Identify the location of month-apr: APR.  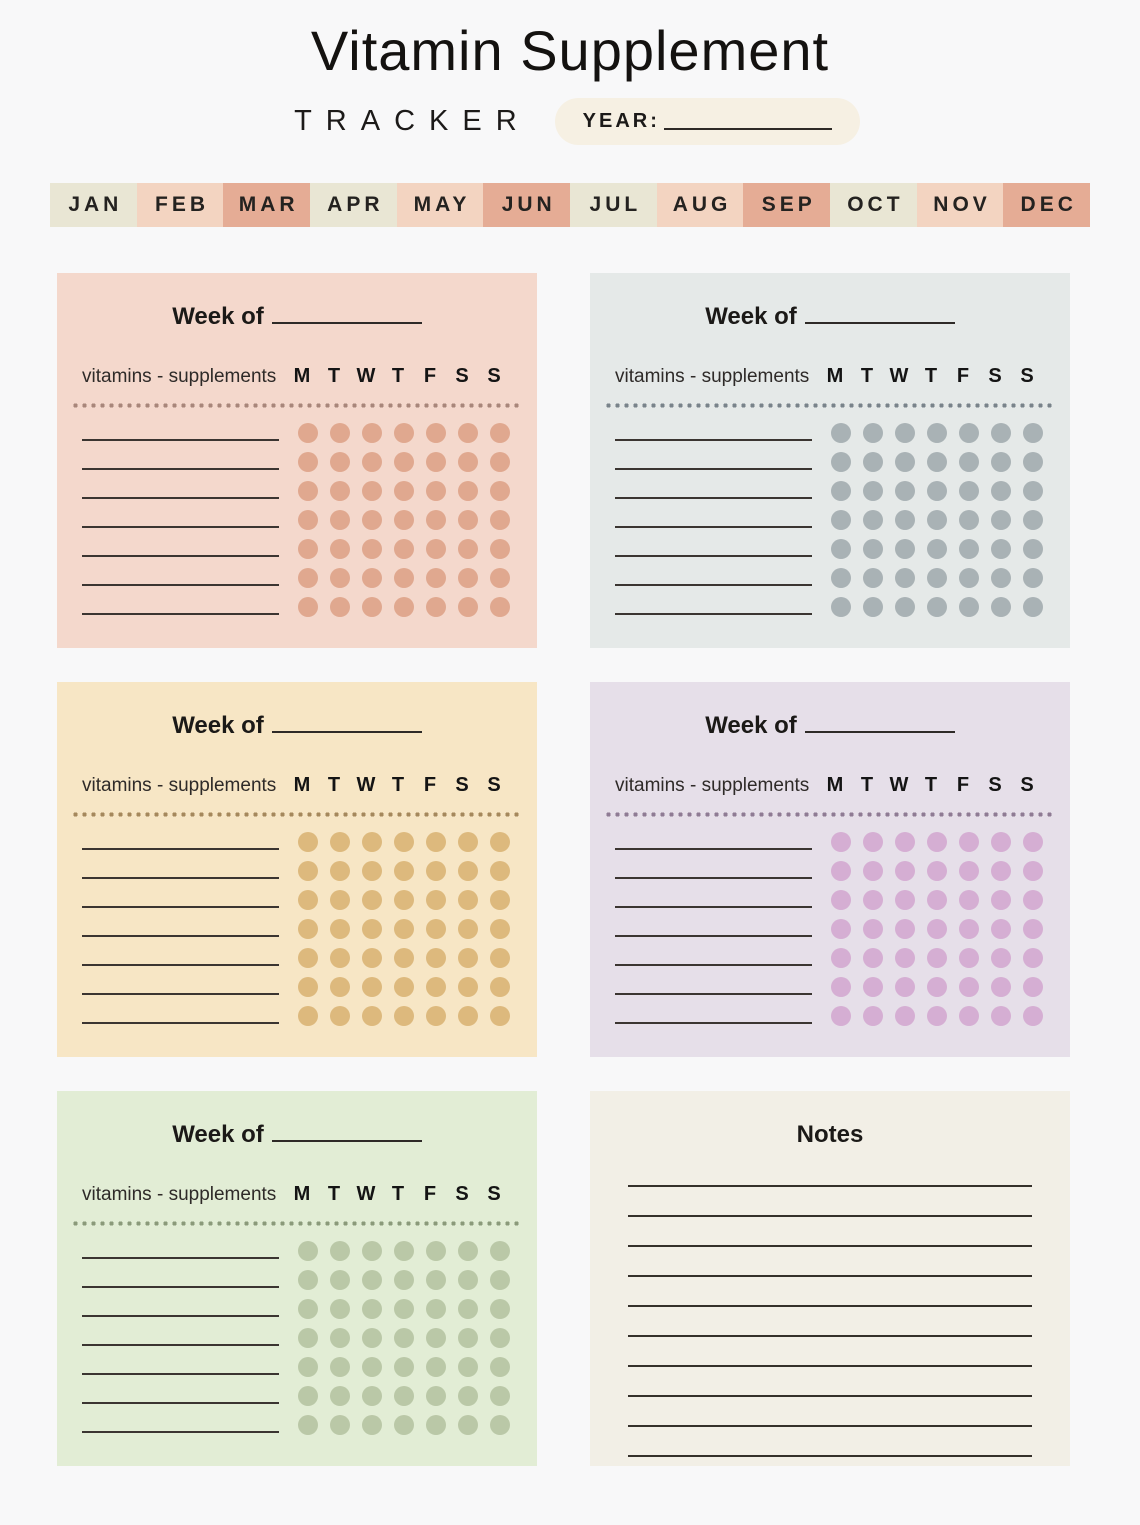
(353, 205).